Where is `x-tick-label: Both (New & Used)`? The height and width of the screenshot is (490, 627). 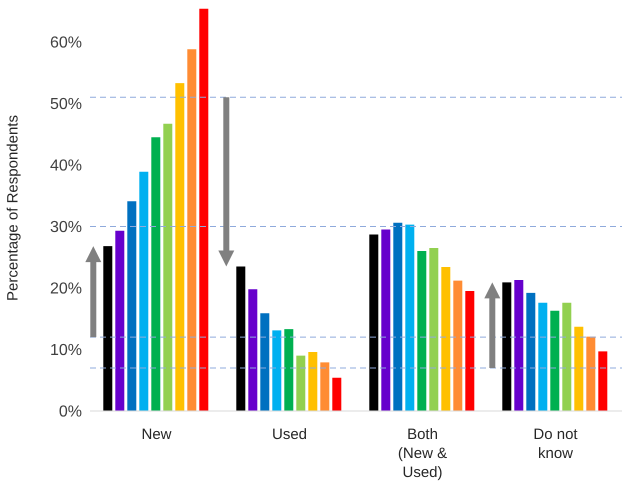
x-tick-label: Both (New & Used) is located at coordinates (423, 453).